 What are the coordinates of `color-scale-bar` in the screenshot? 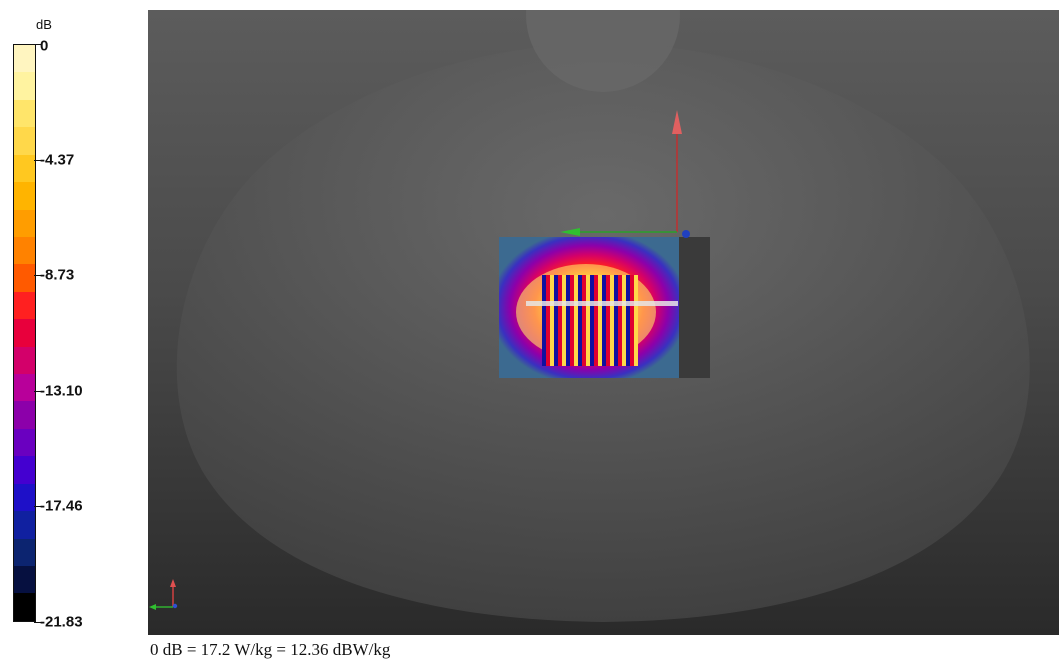 It's located at (24, 333).